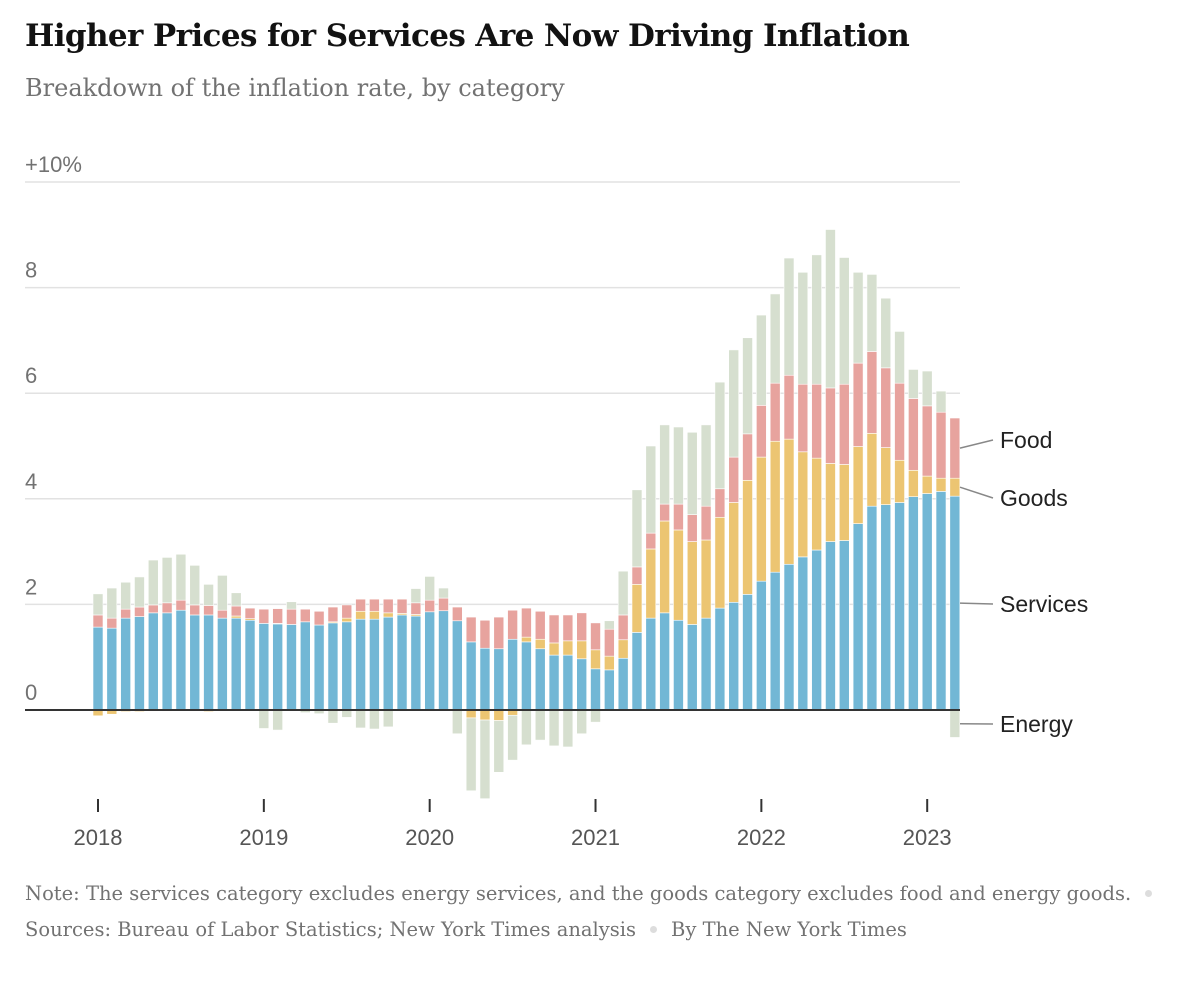 The height and width of the screenshot is (1002, 1192). What do you see at coordinates (1034, 498) in the screenshot?
I see `series-label-goods: Goods` at bounding box center [1034, 498].